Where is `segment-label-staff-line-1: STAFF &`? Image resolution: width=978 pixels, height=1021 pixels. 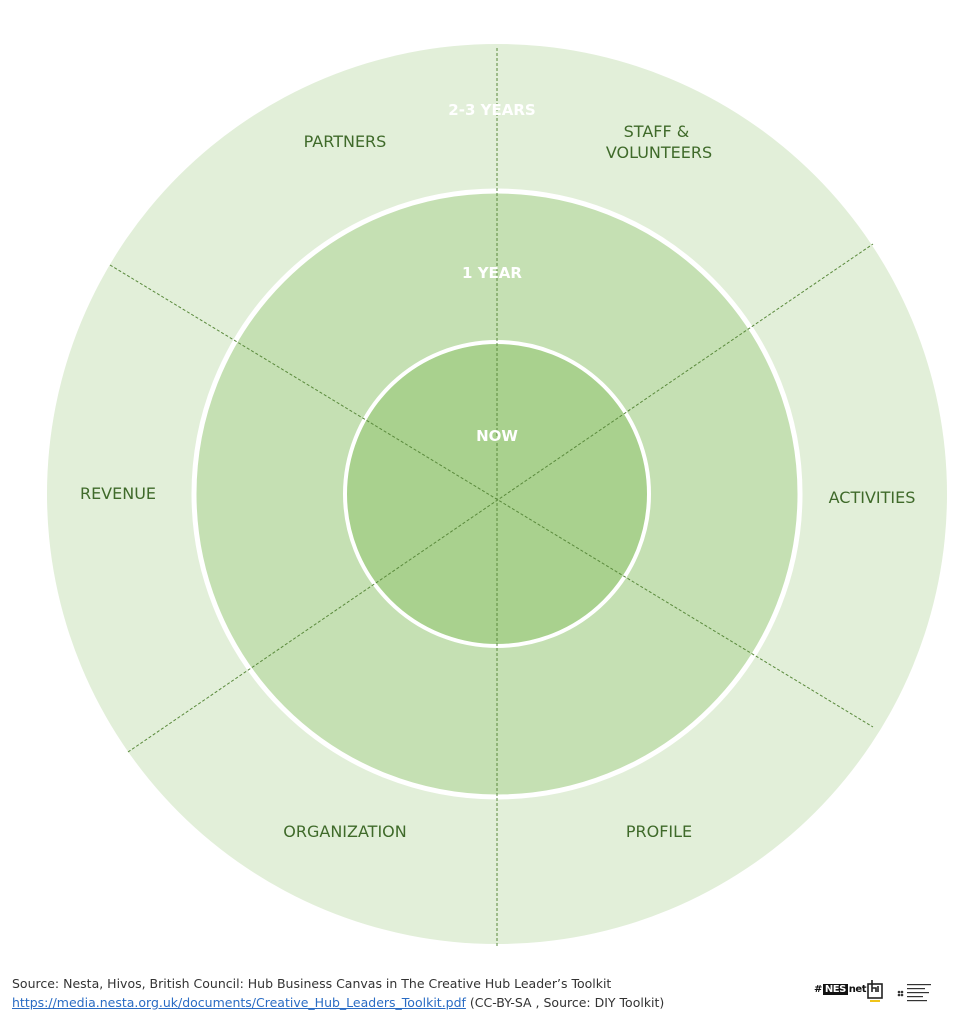 segment-label-staff-line-1: STAFF & is located at coordinates (657, 131).